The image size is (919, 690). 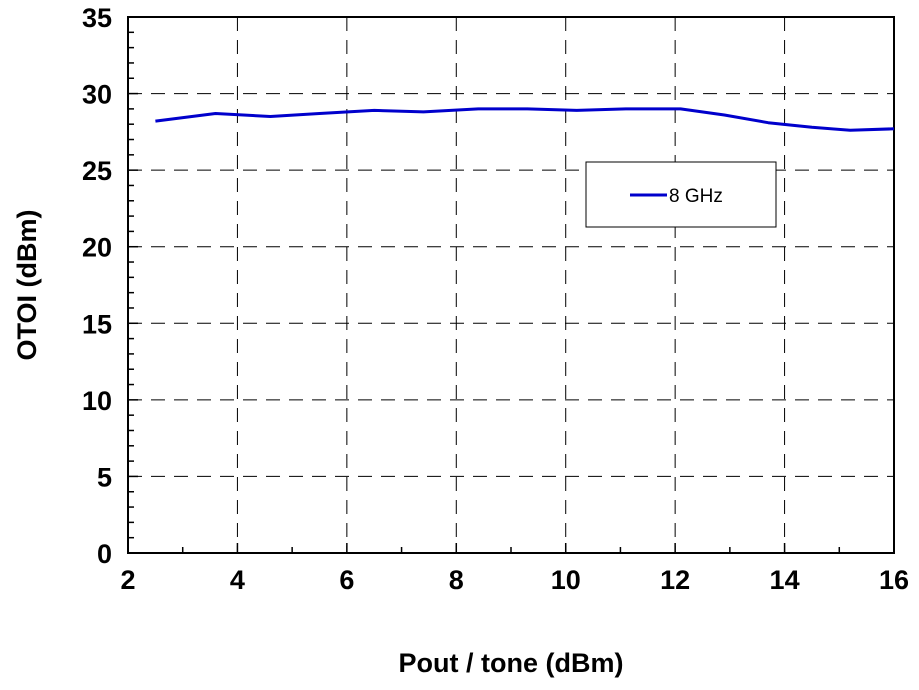 What do you see at coordinates (97, 171) in the screenshot?
I see `y-tick-label: 25` at bounding box center [97, 171].